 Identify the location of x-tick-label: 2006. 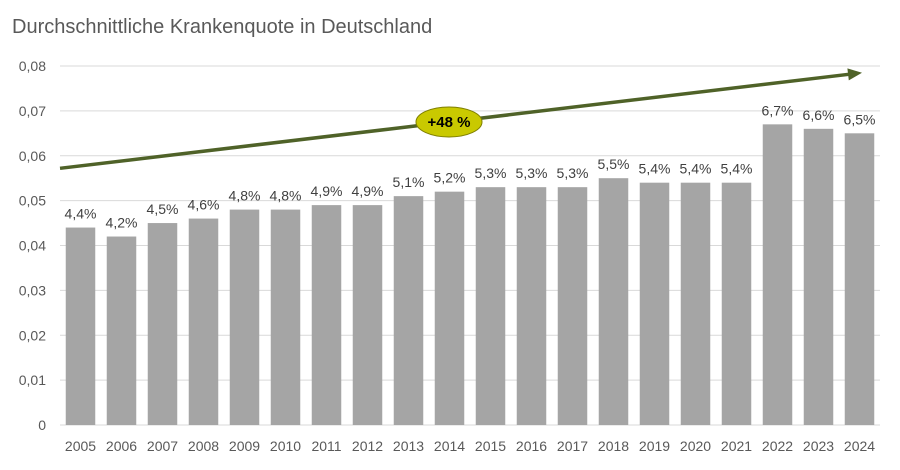
(121, 446).